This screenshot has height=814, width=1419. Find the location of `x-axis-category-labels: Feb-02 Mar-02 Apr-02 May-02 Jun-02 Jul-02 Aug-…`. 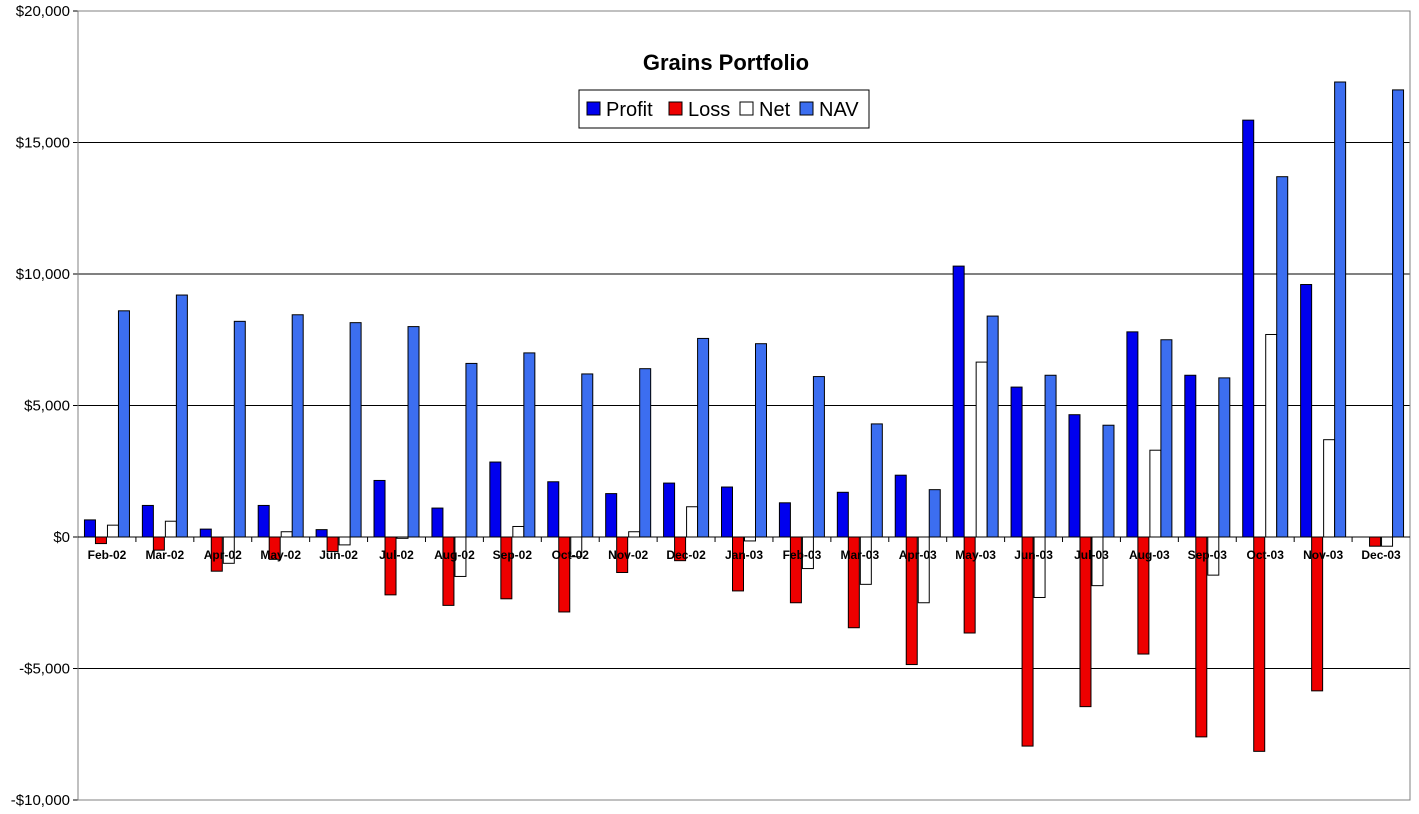

x-axis-category-labels: Feb-02 Mar-02 Apr-02 May-02 Jun-02 Jul-02 Aug-… is located at coordinates (744, 555).